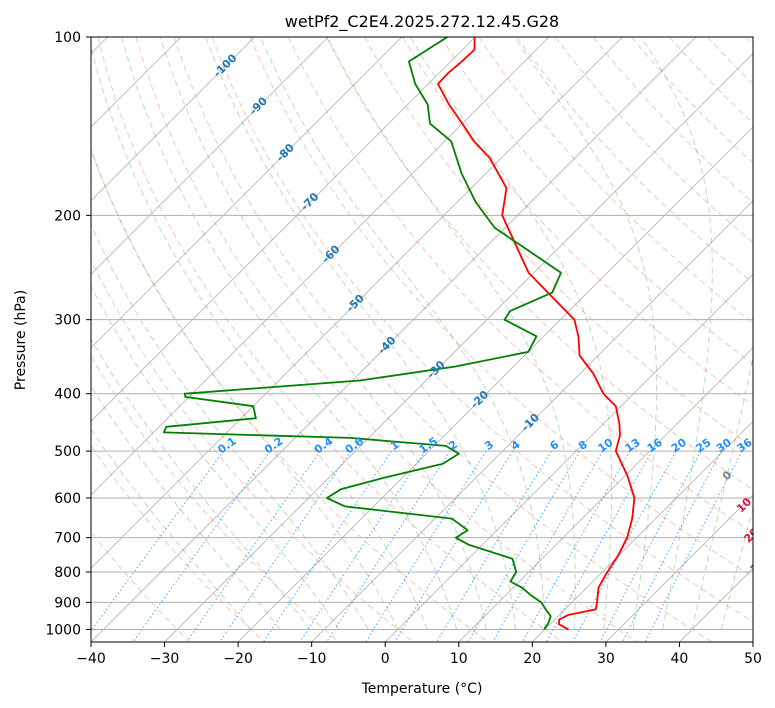  Describe the element at coordinates (67, 573) in the screenshot. I see `y-tick-label: 800` at that location.